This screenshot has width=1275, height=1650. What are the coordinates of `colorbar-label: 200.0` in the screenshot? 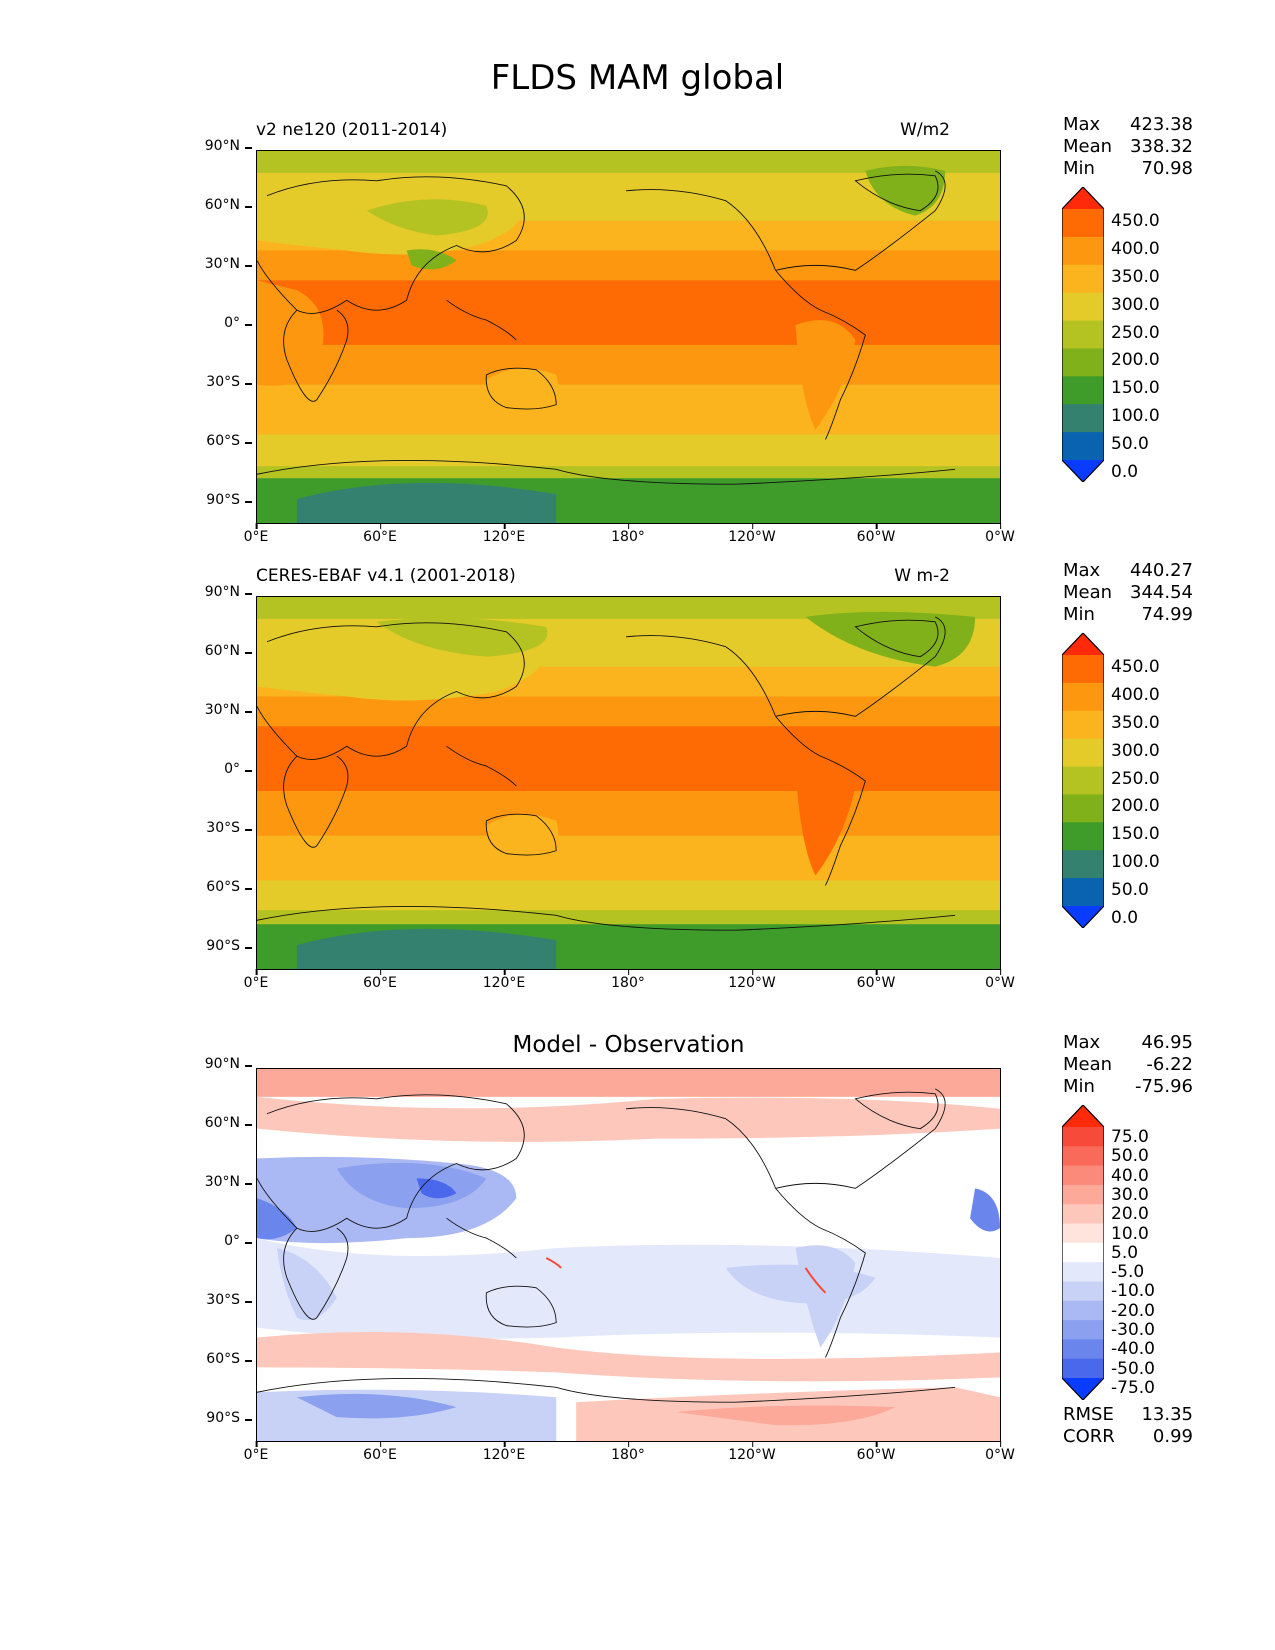 It's located at (1135, 360).